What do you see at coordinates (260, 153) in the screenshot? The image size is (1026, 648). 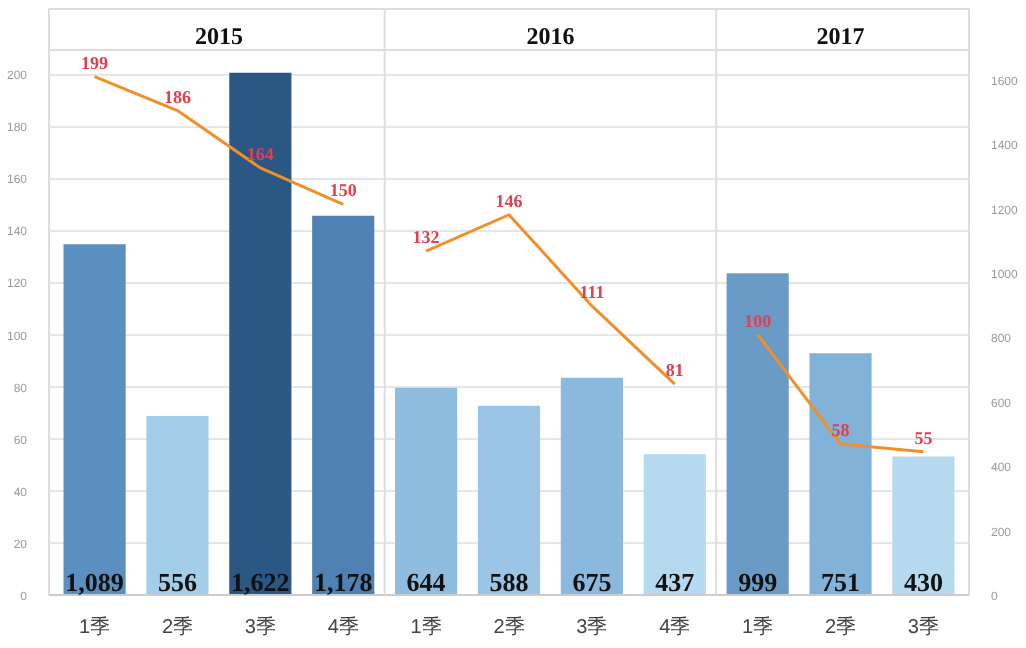 I see `data-label: 164` at bounding box center [260, 153].